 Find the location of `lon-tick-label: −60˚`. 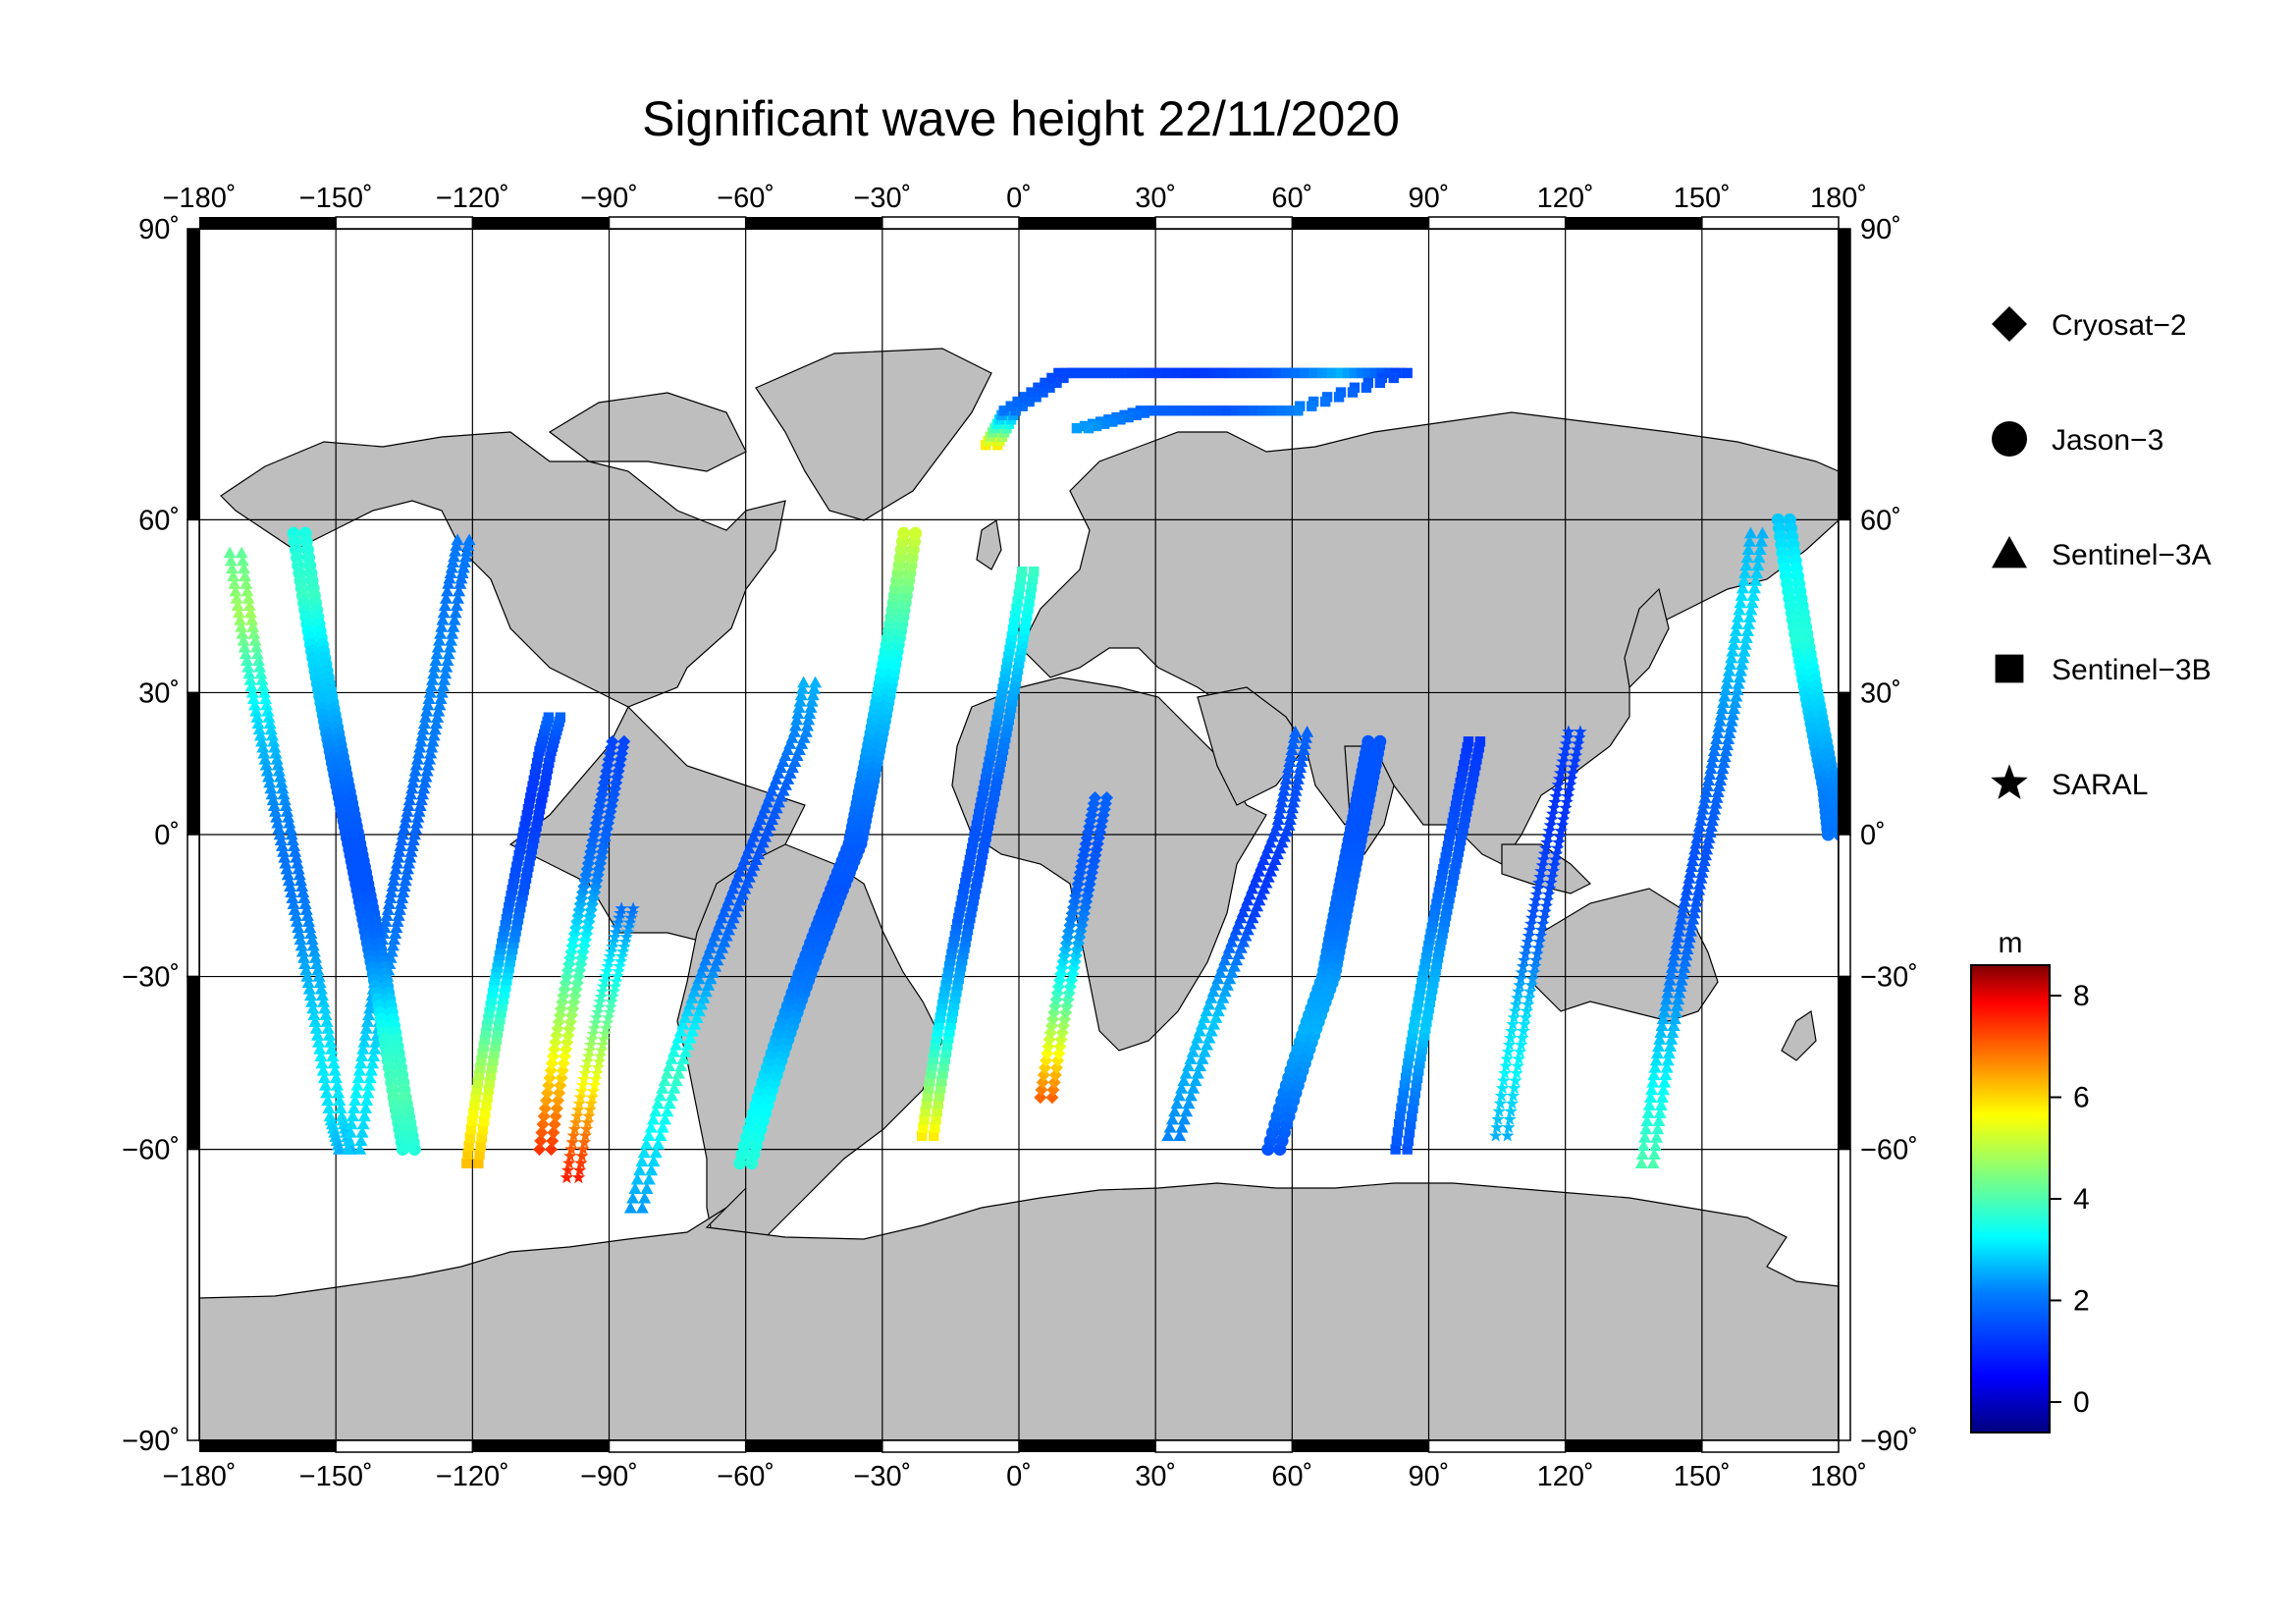

lon-tick-label: −60˚ is located at coordinates (745, 199).